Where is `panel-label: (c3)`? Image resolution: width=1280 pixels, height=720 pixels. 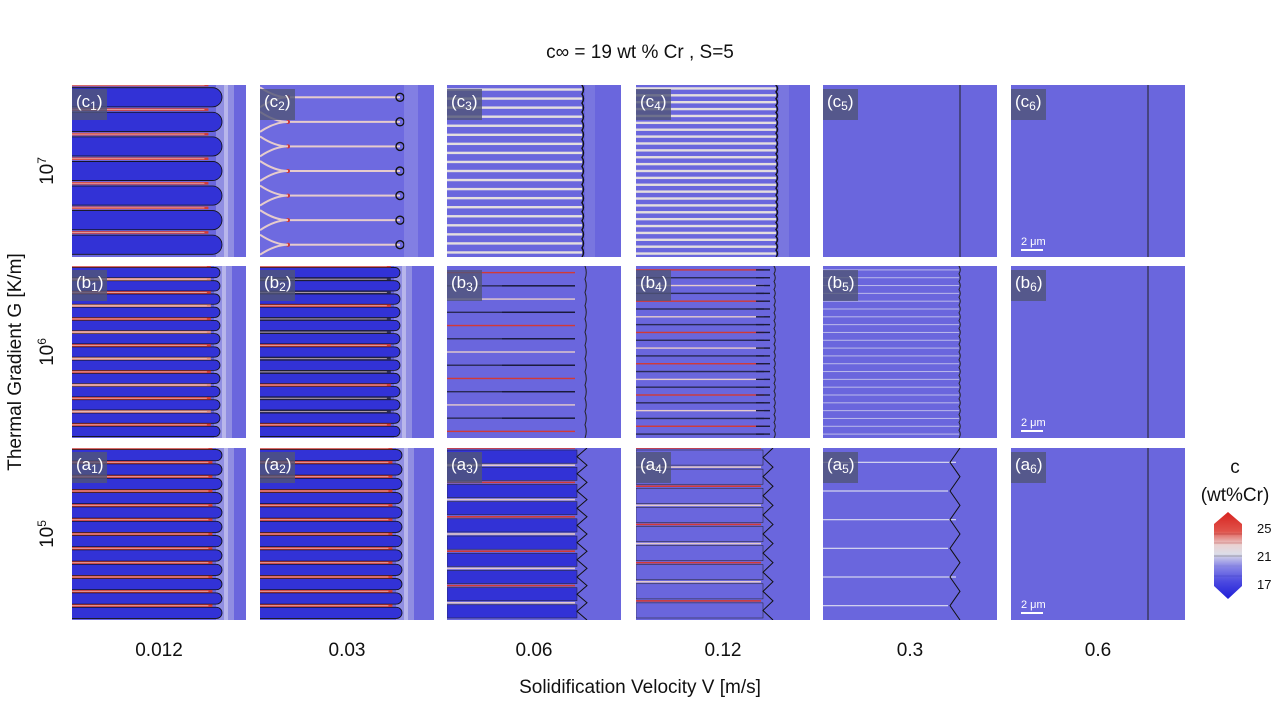 panel-label: (c3) is located at coordinates (464, 104).